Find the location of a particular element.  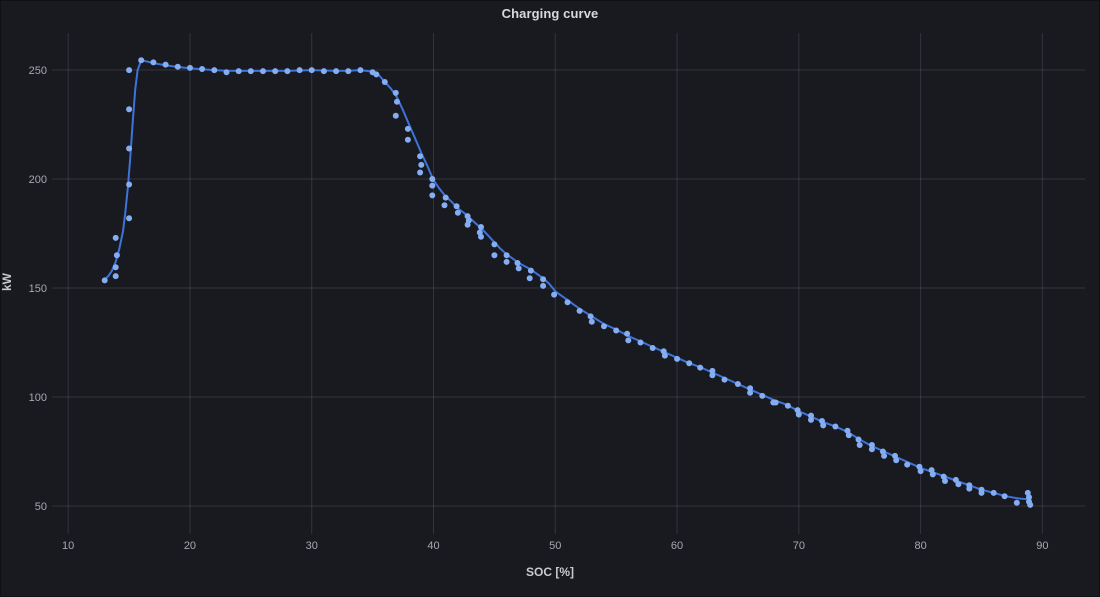

y-tick-label: 50 is located at coordinates (41, 507).